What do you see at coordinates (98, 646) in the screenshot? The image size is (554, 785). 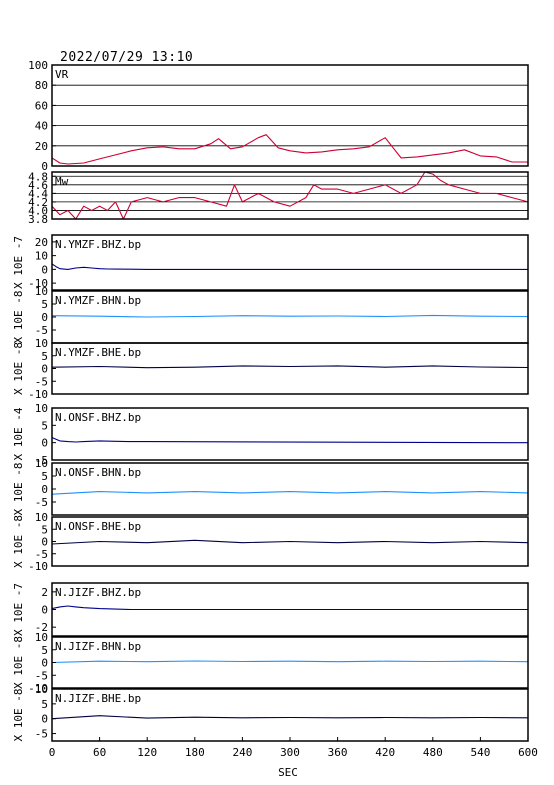 I see `panel-title: N.JIZF.BHN.bp` at bounding box center [98, 646].